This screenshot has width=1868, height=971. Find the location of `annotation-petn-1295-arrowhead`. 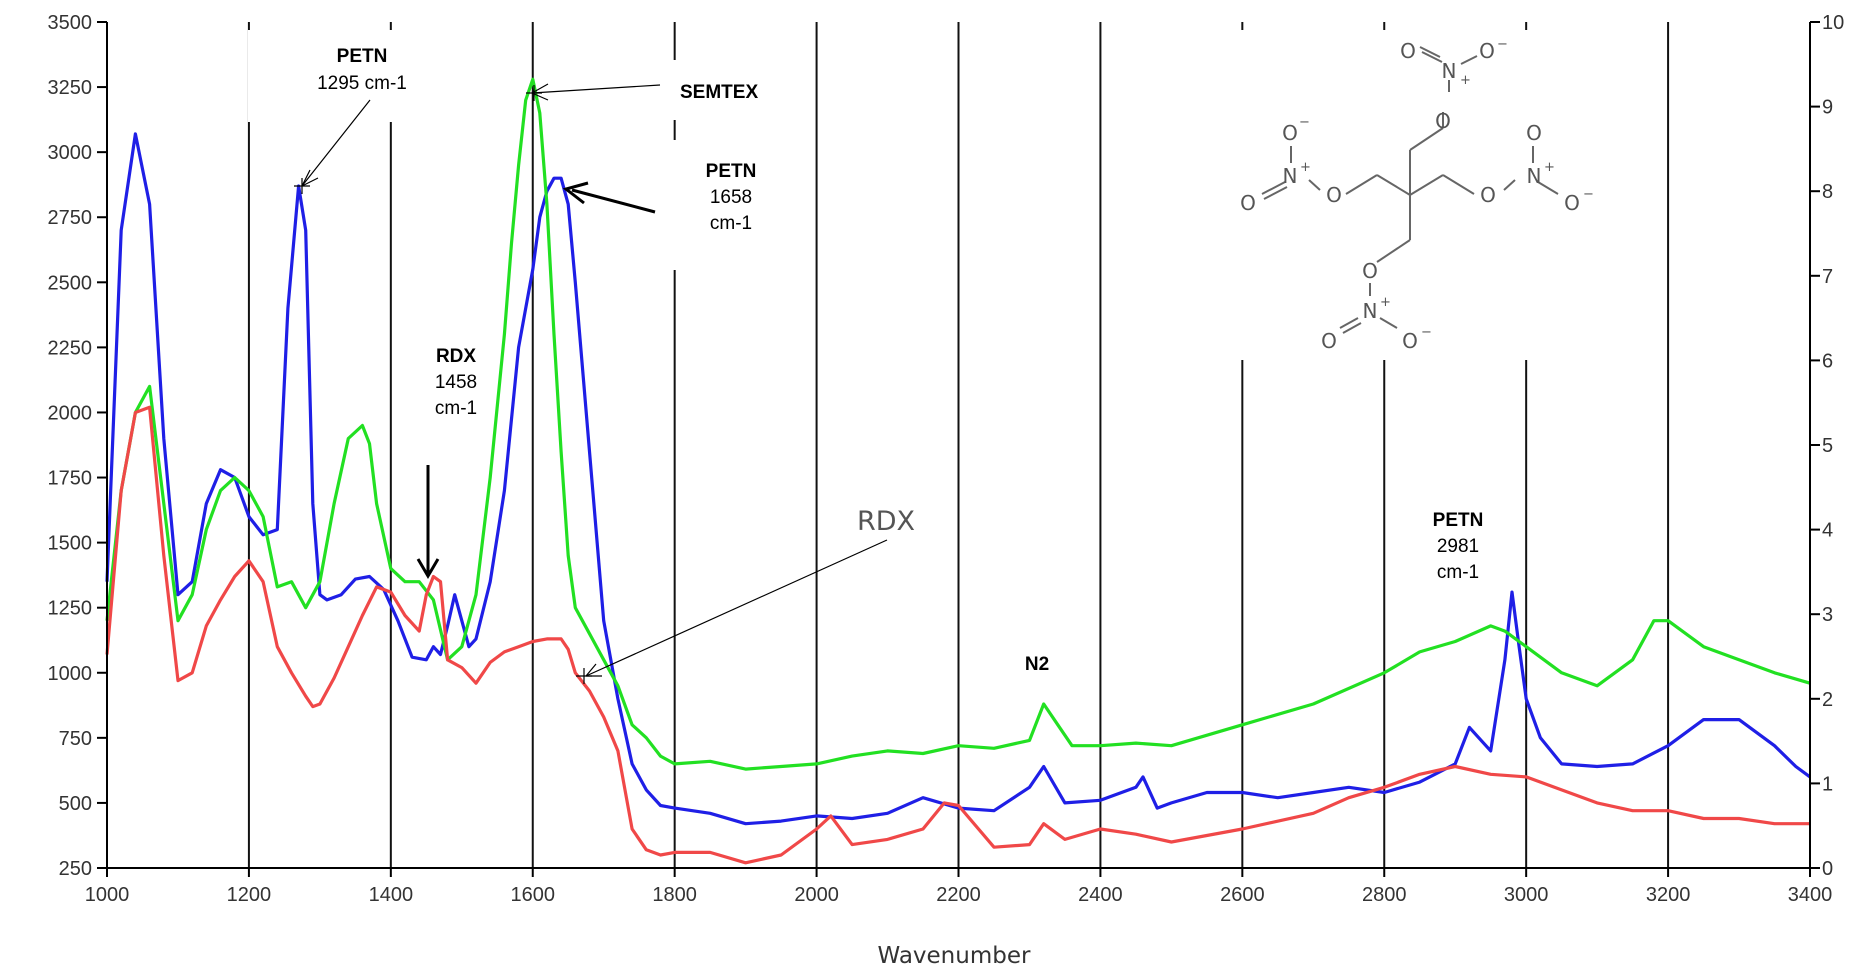

annotation-petn-1295-arrowhead is located at coordinates (310, 178).